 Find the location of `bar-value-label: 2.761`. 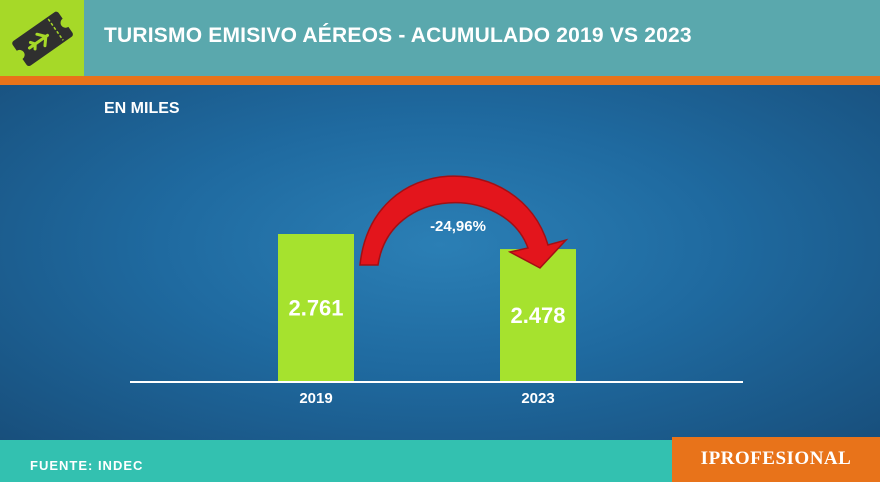

bar-value-label: 2.761 is located at coordinates (315, 308).